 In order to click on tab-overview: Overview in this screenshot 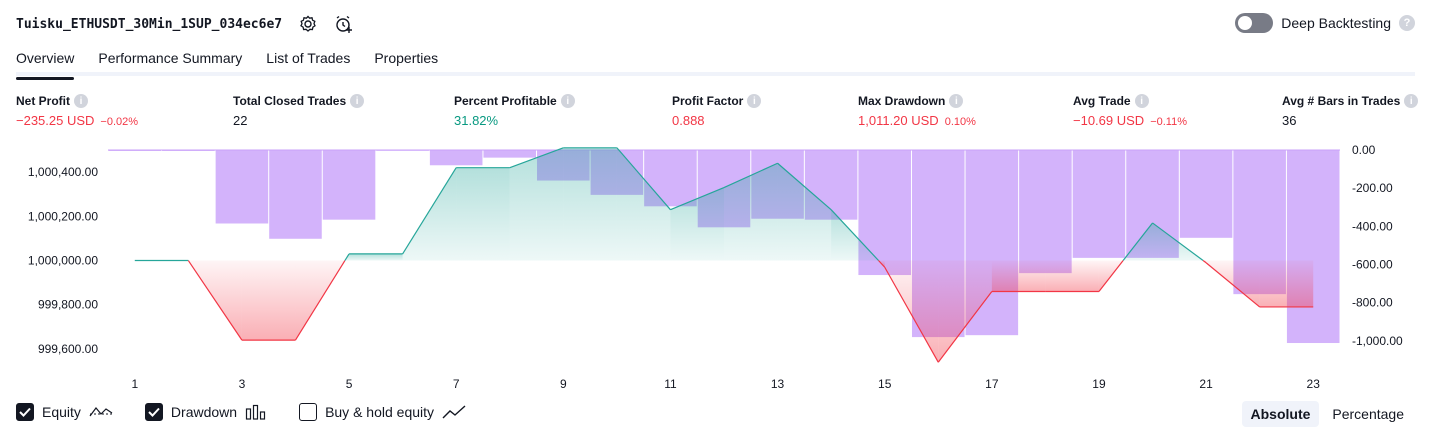, I will do `click(45, 62)`.